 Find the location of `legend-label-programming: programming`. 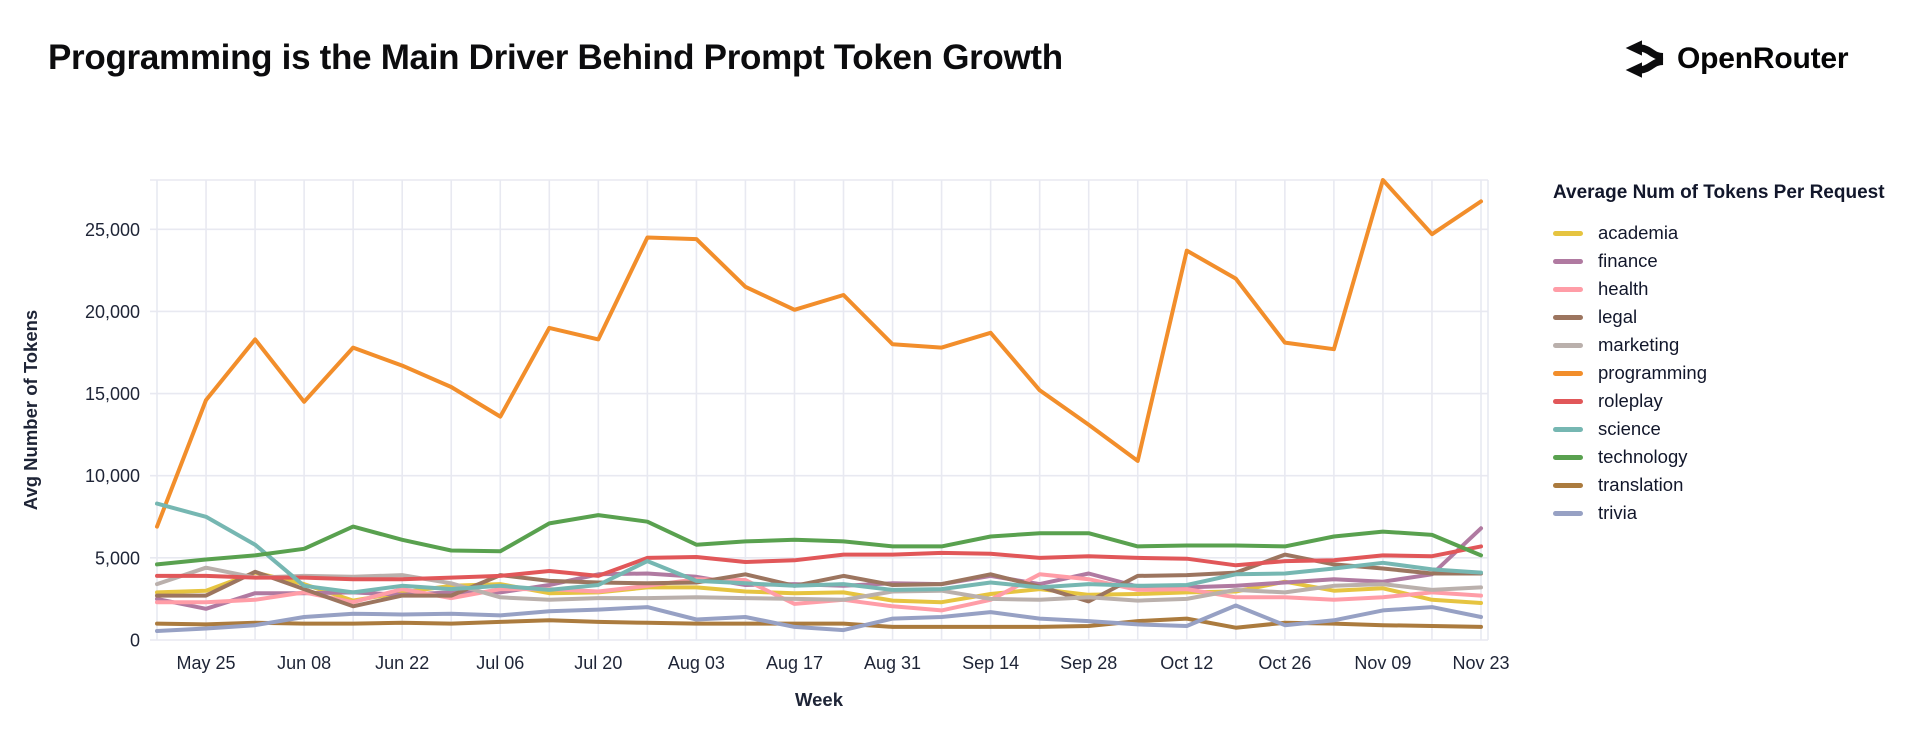

legend-label-programming: programming is located at coordinates (1652, 372).